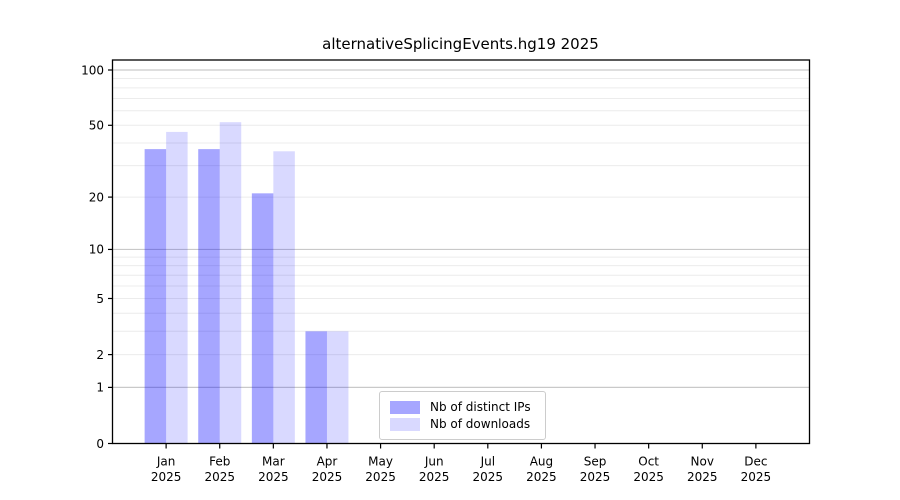 This screenshot has height=500, width=900. What do you see at coordinates (595, 462) in the screenshot?
I see `x-tick-label-month: Sep` at bounding box center [595, 462].